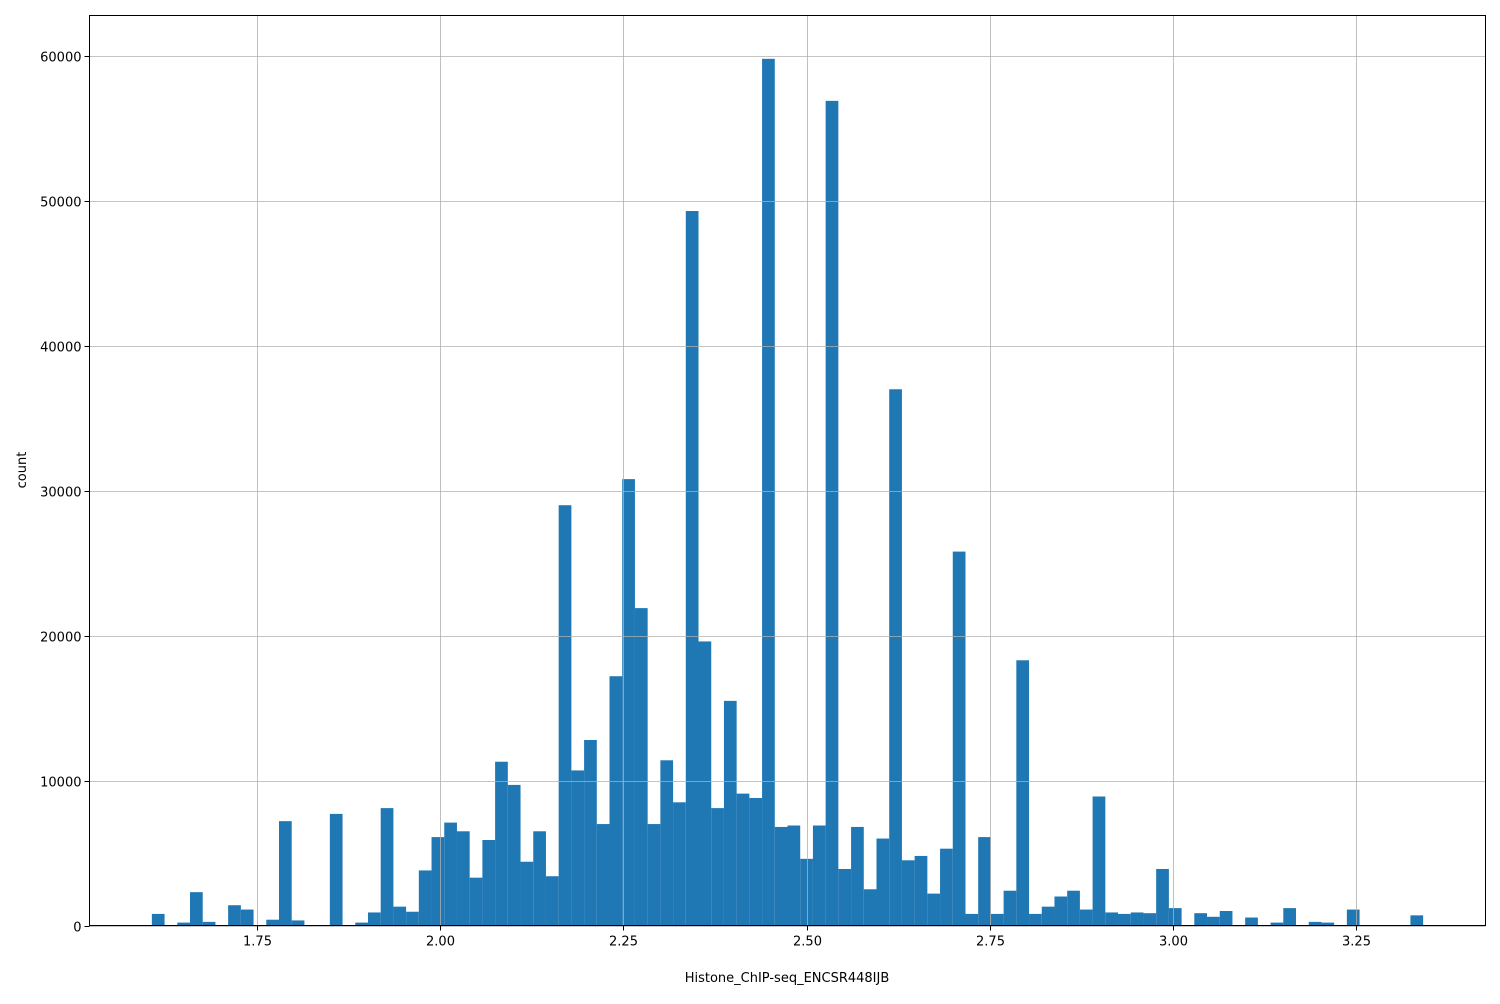 The image size is (1500, 1004). What do you see at coordinates (440, 942) in the screenshot?
I see `x-tick-label: 2.00` at bounding box center [440, 942].